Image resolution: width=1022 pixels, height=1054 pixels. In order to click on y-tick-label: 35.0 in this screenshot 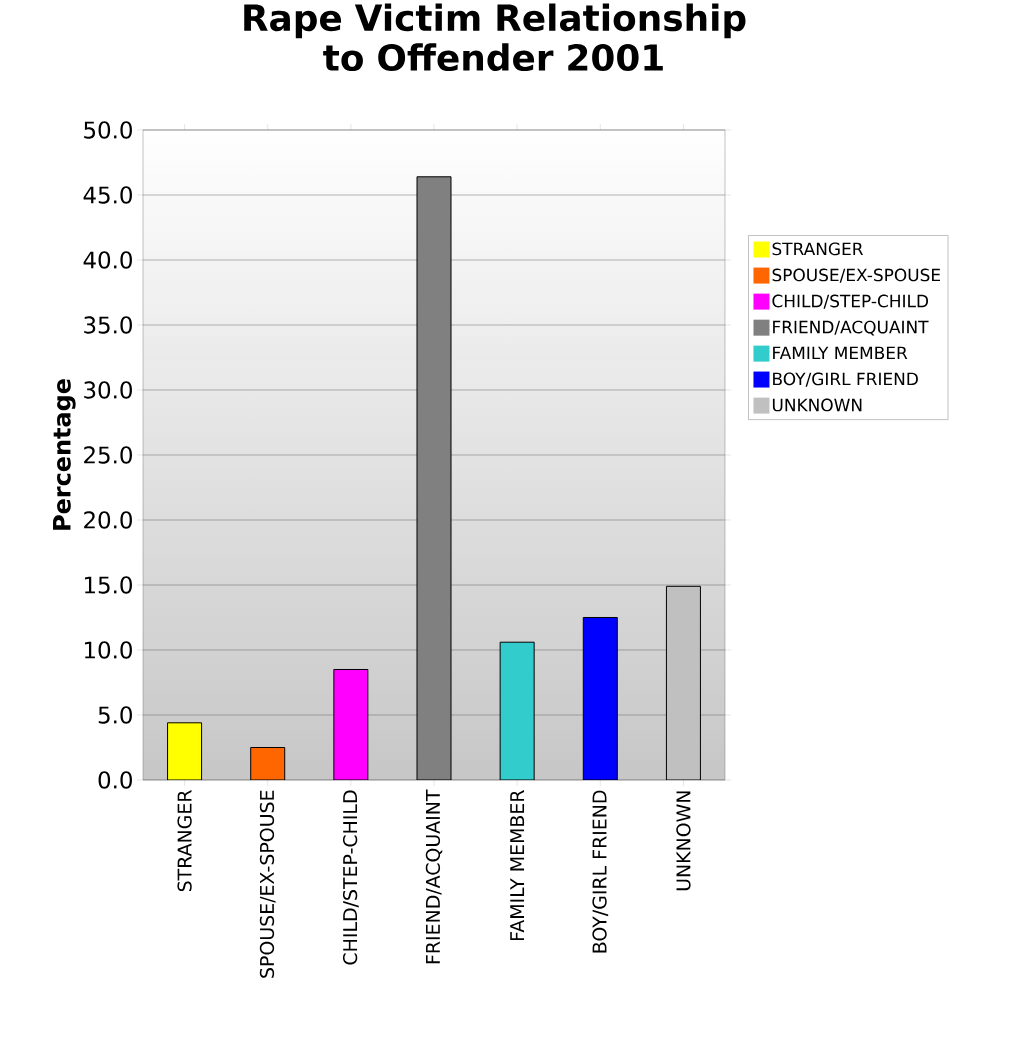, I will do `click(108, 325)`.